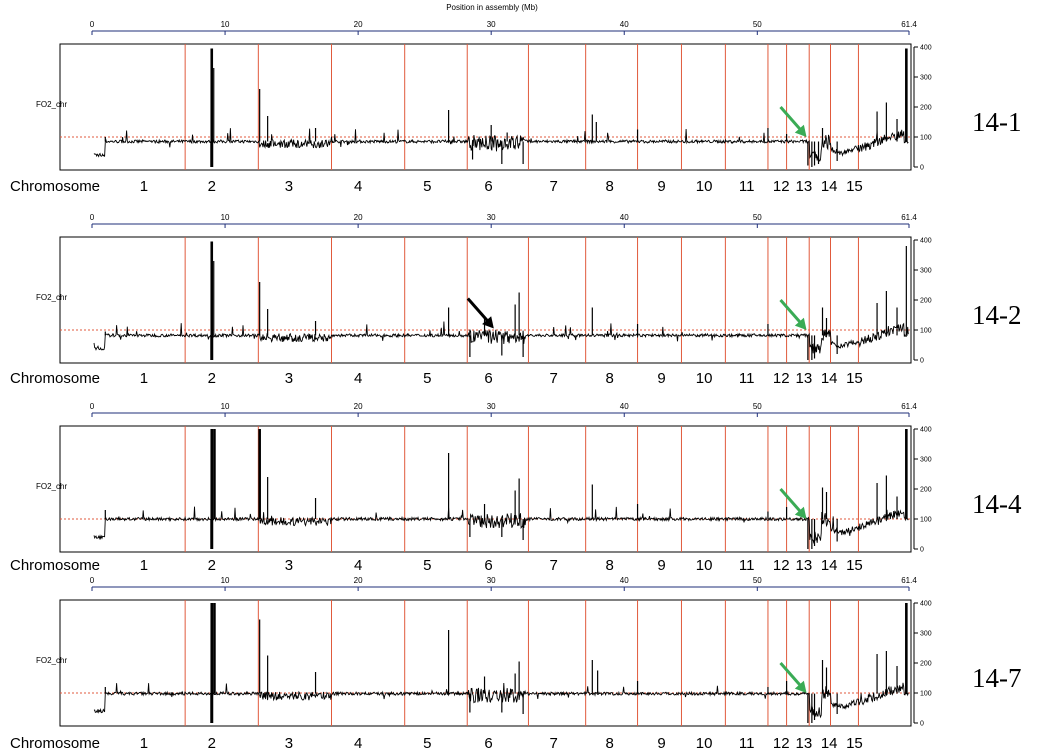 The width and height of the screenshot is (1040, 753). I want to click on sample-label: 14-4, so click(997, 504).